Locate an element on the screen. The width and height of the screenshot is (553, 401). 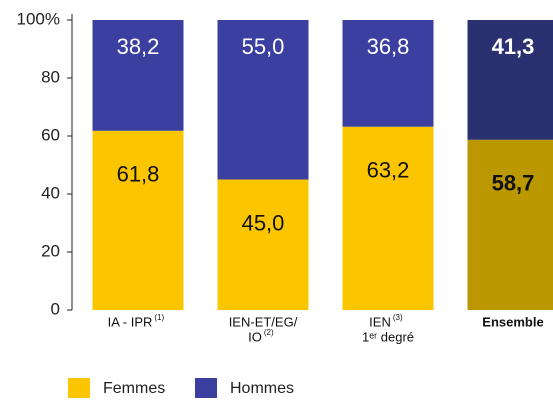
y-tick-label: 20 is located at coordinates (50, 250).